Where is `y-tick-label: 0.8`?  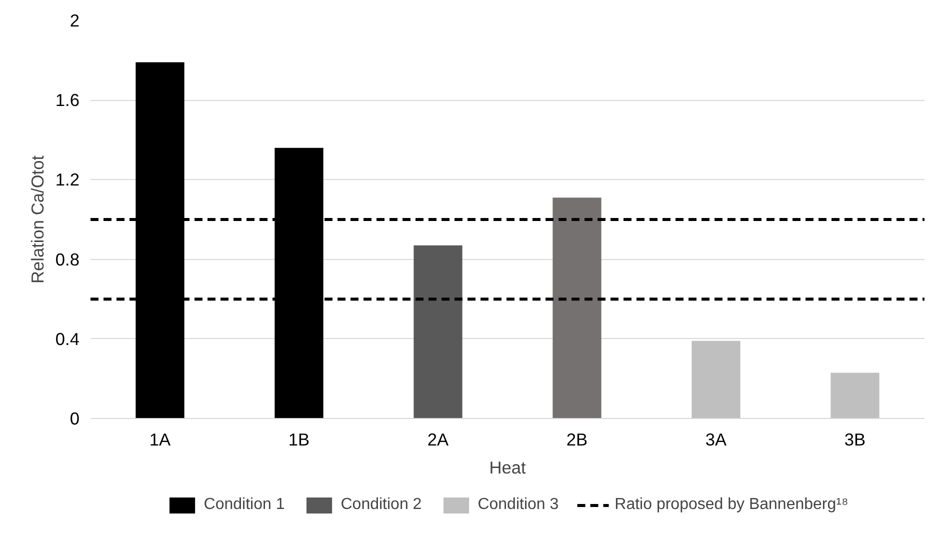
y-tick-label: 0.8 is located at coordinates (67, 259).